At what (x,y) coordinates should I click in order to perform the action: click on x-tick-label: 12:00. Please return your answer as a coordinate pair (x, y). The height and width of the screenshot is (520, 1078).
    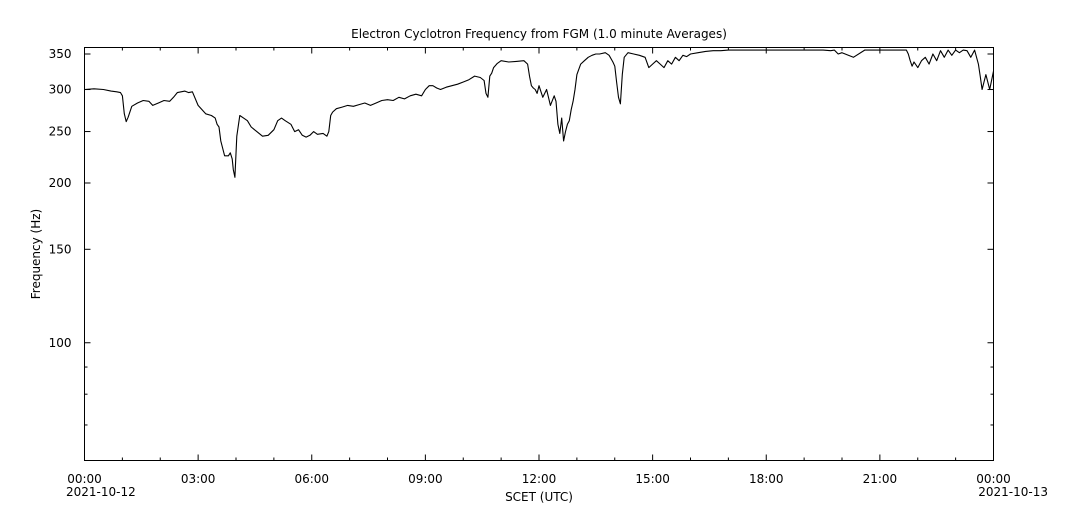
    Looking at the image, I should click on (539, 479).